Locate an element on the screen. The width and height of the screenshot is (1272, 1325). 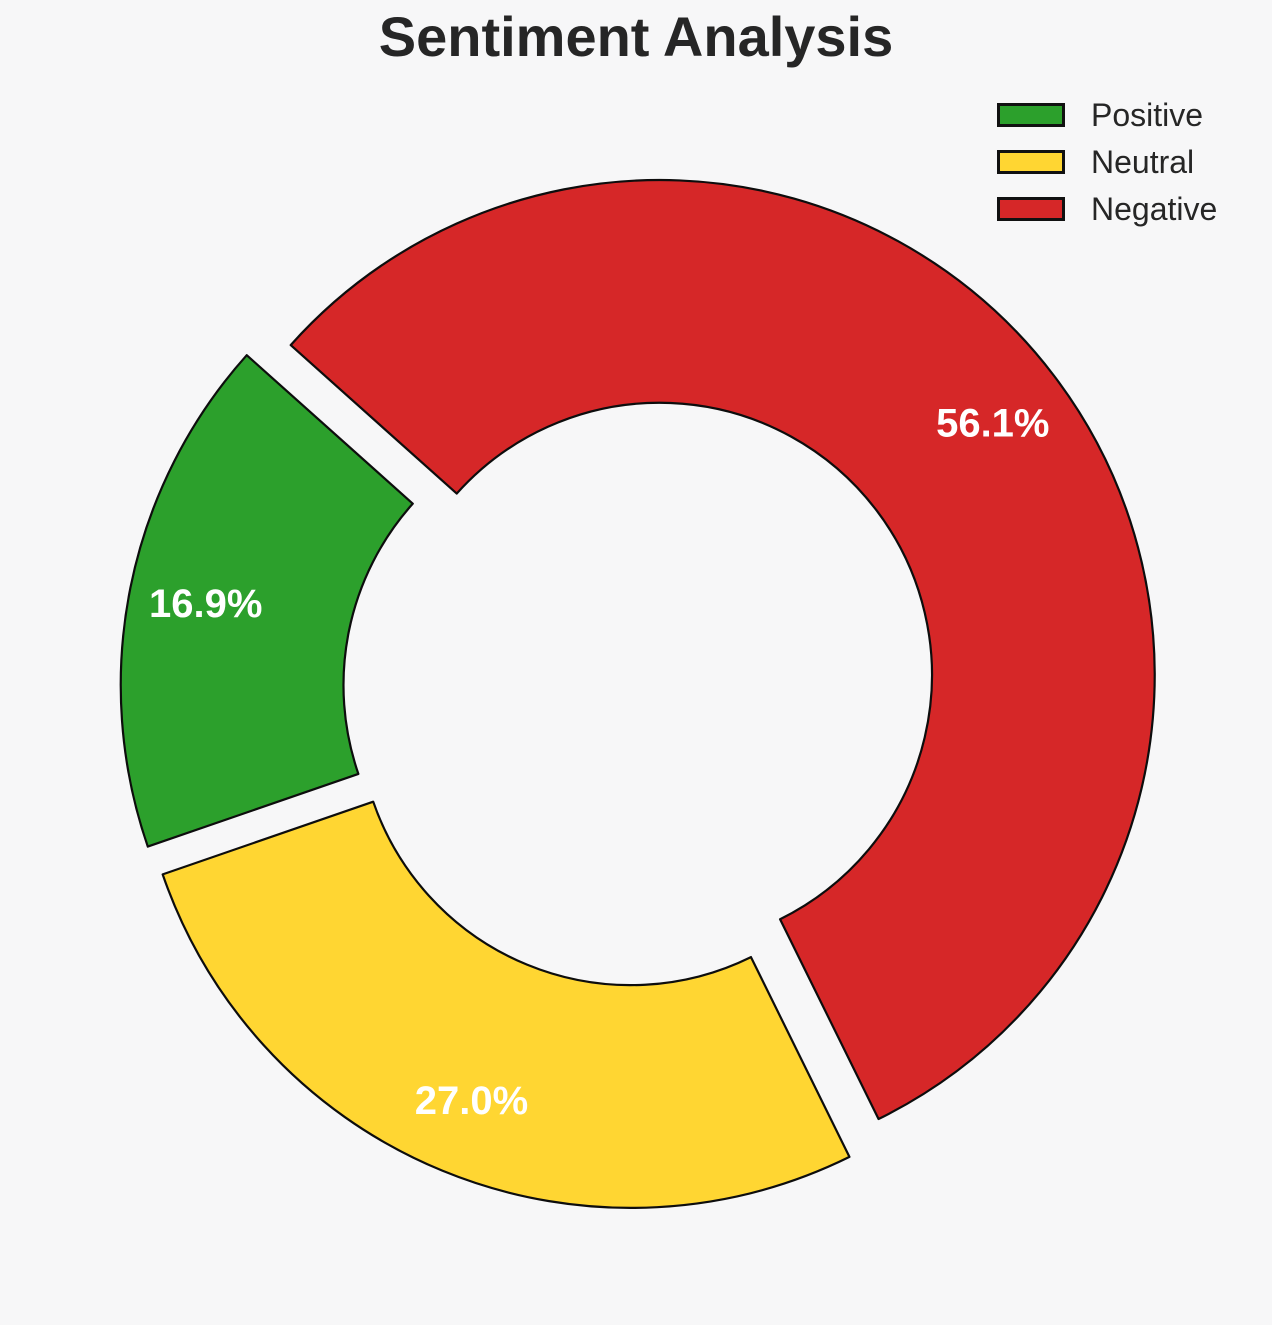
chart-title: Sentiment Analysis is located at coordinates (636, 36).